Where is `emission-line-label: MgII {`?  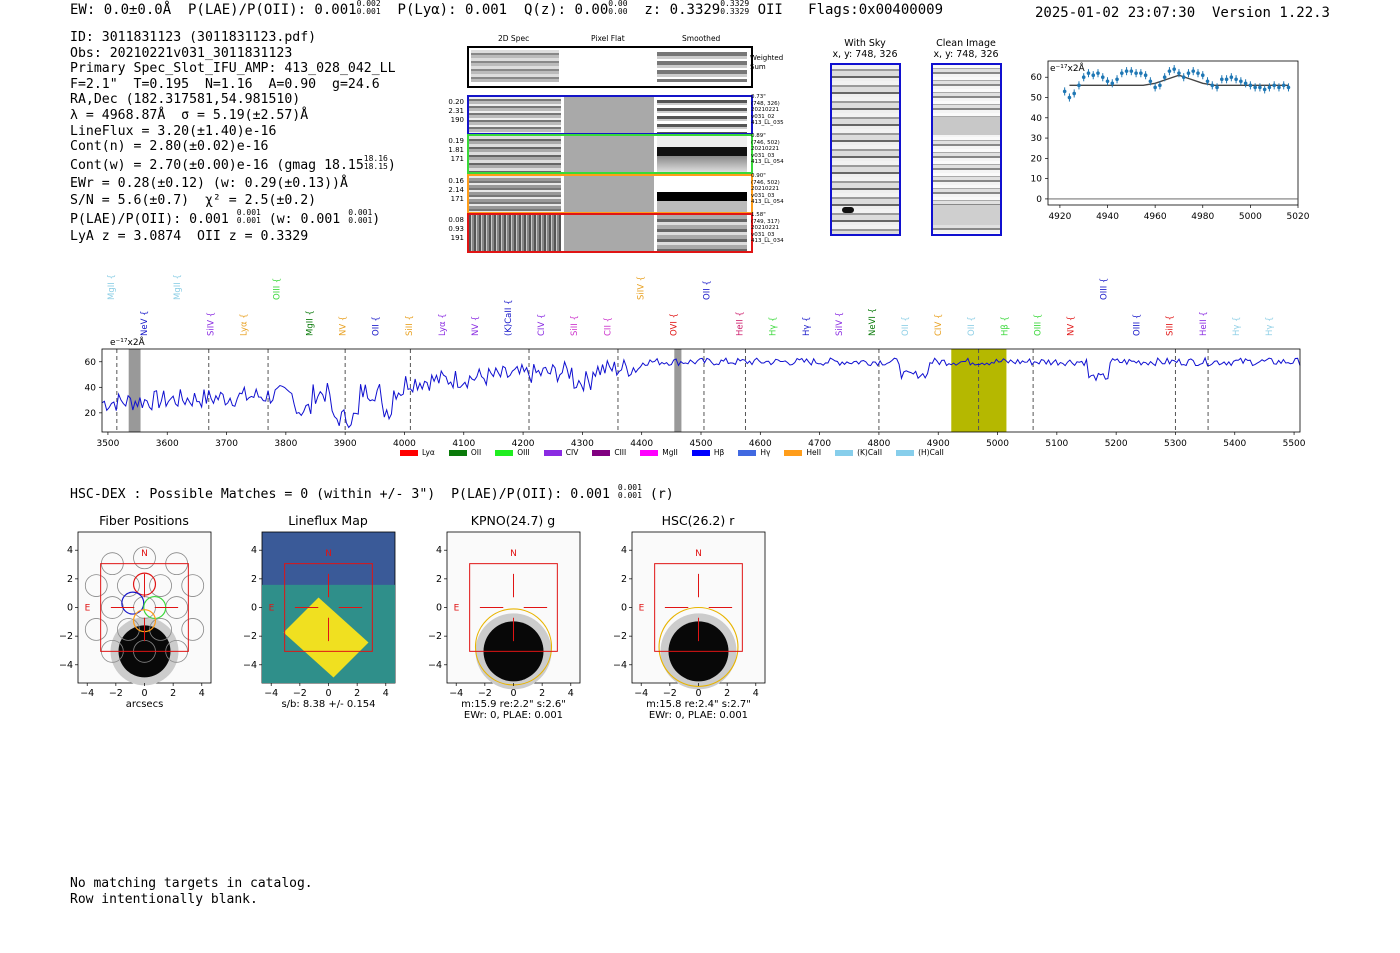 emission-line-label: MgII { is located at coordinates (178, 287).